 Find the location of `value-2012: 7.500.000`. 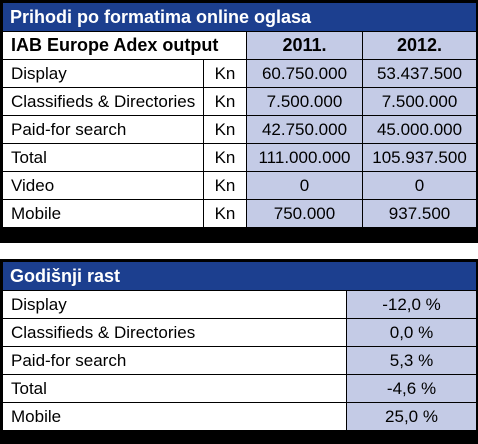

value-2012: 7.500.000 is located at coordinates (419, 101).